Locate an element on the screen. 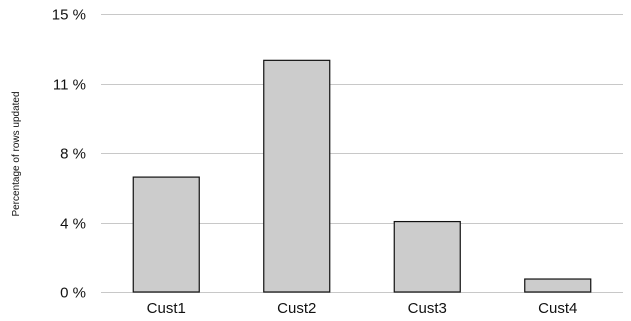 This screenshot has height=321, width=631. y-tick-label: 11 % is located at coordinates (69, 85).